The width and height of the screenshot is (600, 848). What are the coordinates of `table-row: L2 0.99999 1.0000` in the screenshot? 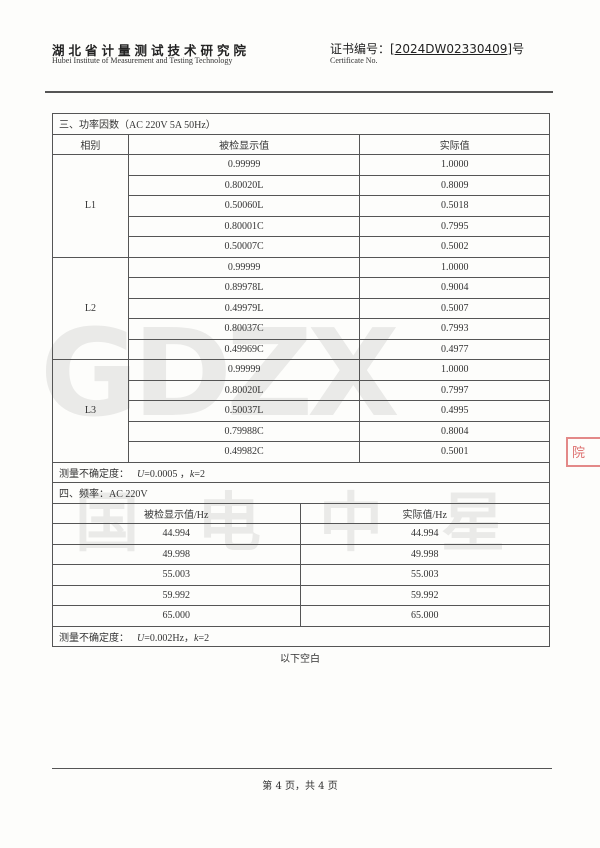 It's located at (301, 308).